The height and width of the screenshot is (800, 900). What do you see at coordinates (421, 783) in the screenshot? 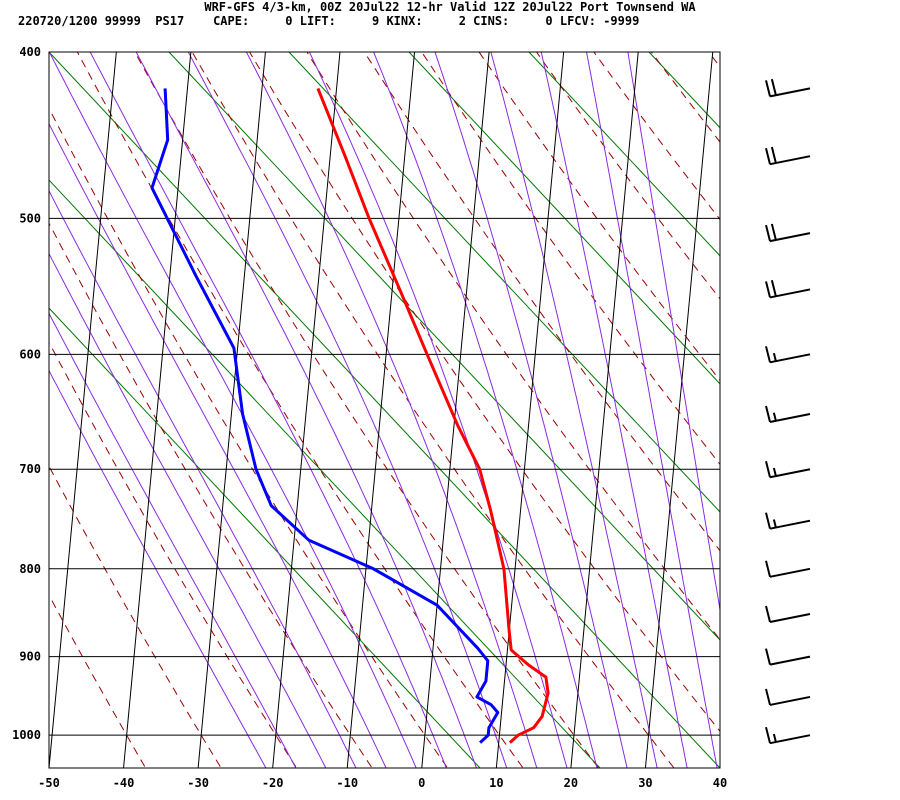
I see `x-tick-label: 0` at bounding box center [421, 783].